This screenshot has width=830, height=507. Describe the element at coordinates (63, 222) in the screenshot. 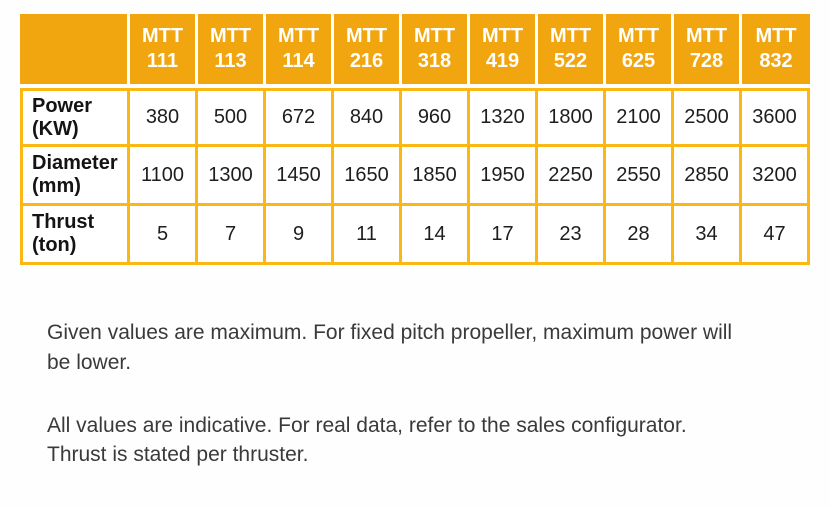

I see `row-label-line1: Thrust` at that location.